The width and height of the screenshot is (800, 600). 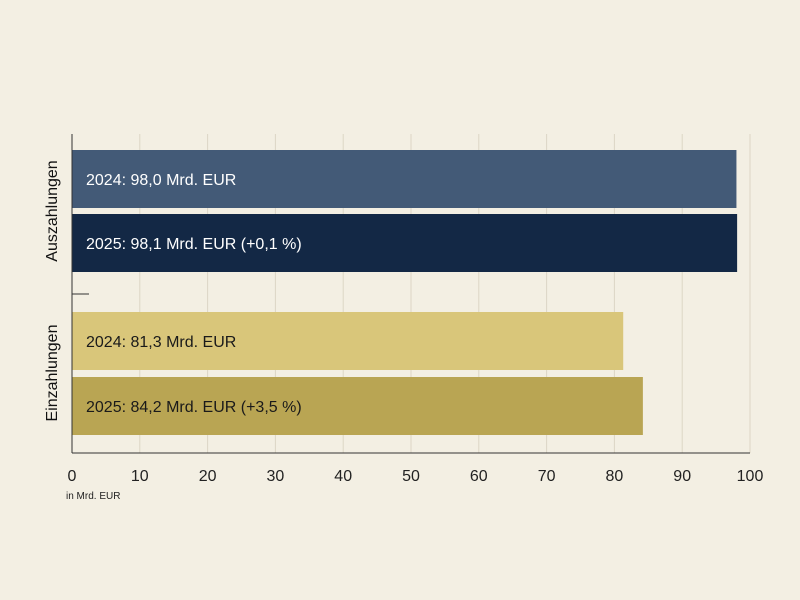 What do you see at coordinates (682, 476) in the screenshot?
I see `x-tick-label: 90` at bounding box center [682, 476].